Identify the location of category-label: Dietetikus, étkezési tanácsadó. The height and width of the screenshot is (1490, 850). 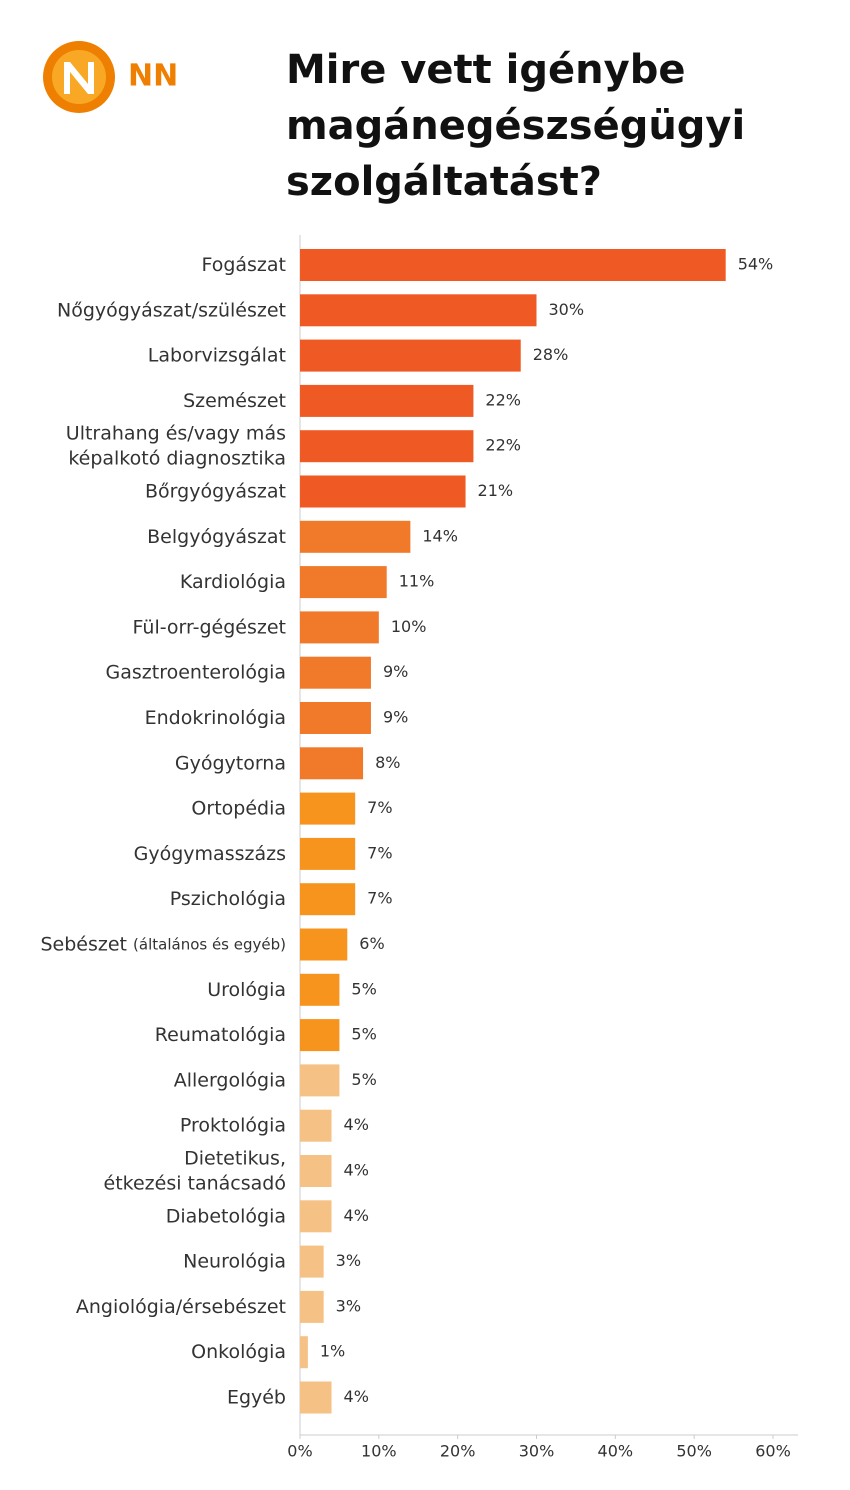
(195, 1170).